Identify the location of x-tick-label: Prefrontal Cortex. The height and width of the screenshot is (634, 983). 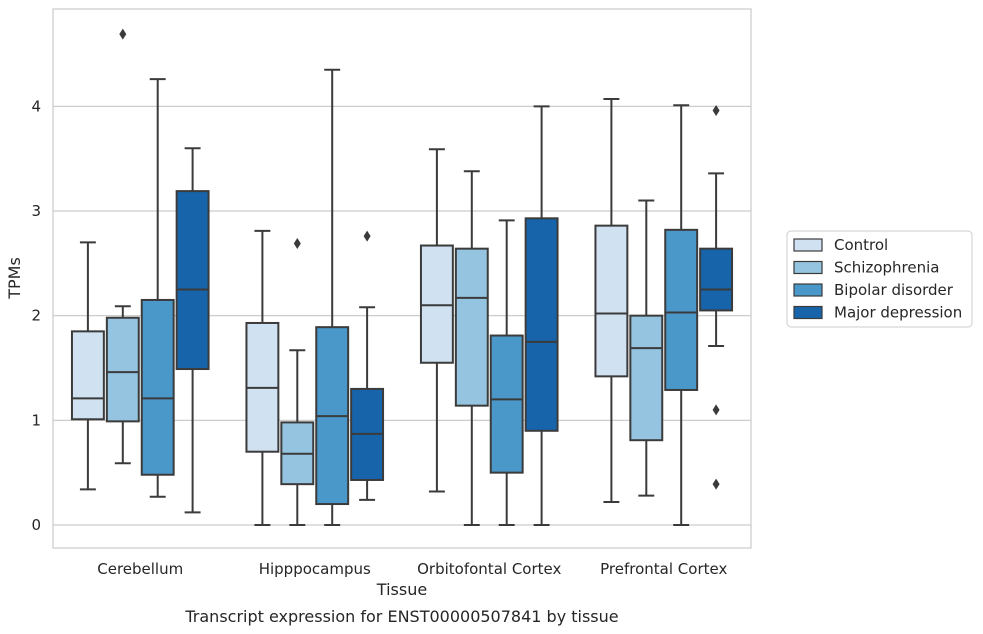
(663, 569).